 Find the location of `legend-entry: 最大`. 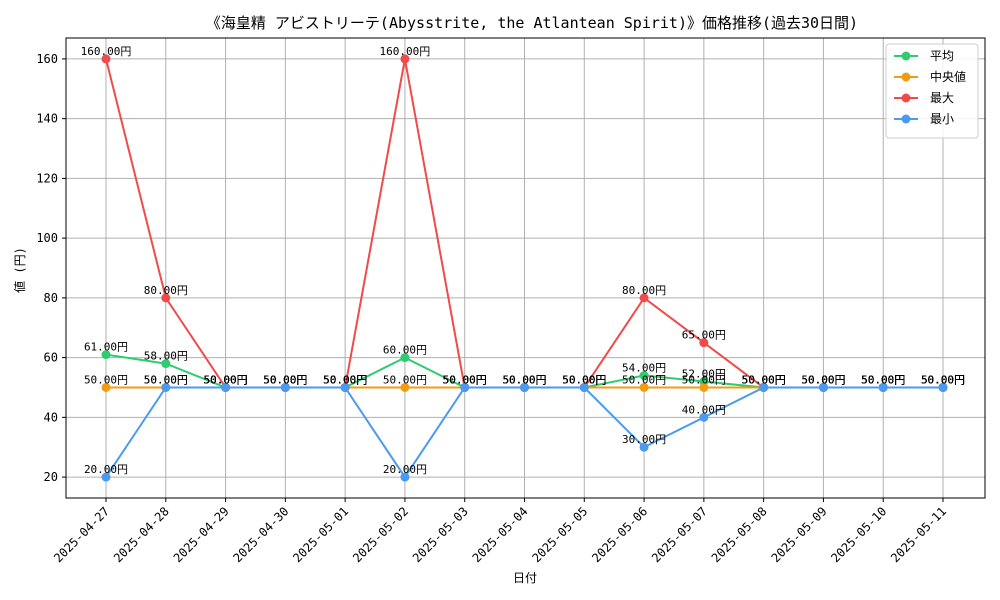

legend-entry: 最大 is located at coordinates (942, 98).